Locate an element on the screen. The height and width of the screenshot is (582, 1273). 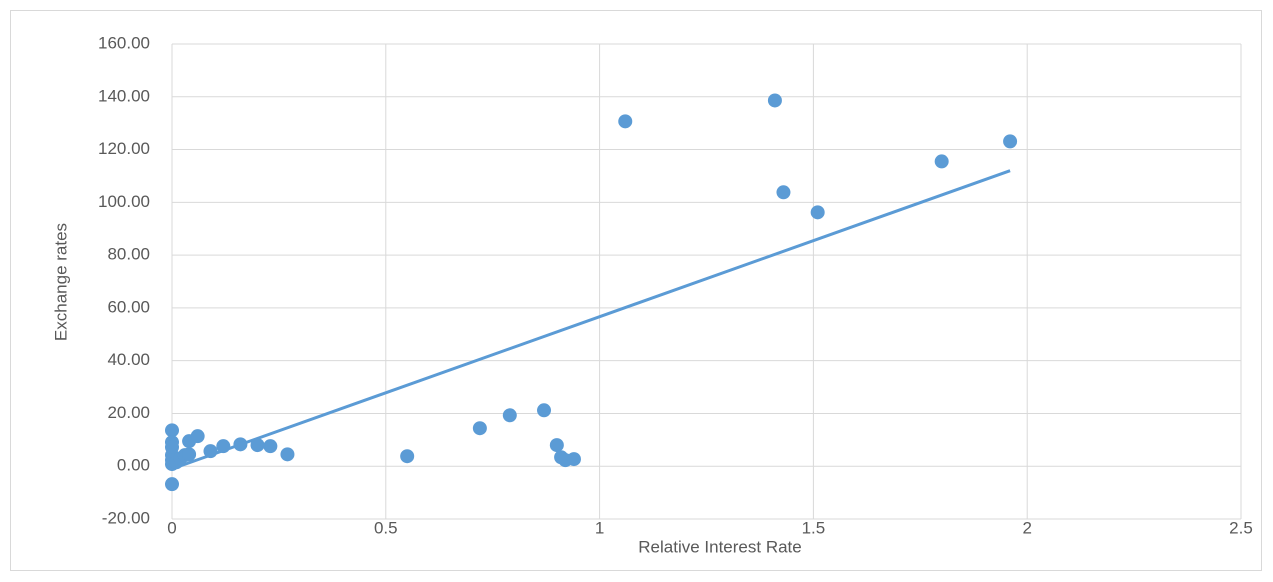
y-tick-label: 100.00 is located at coordinates (124, 201).